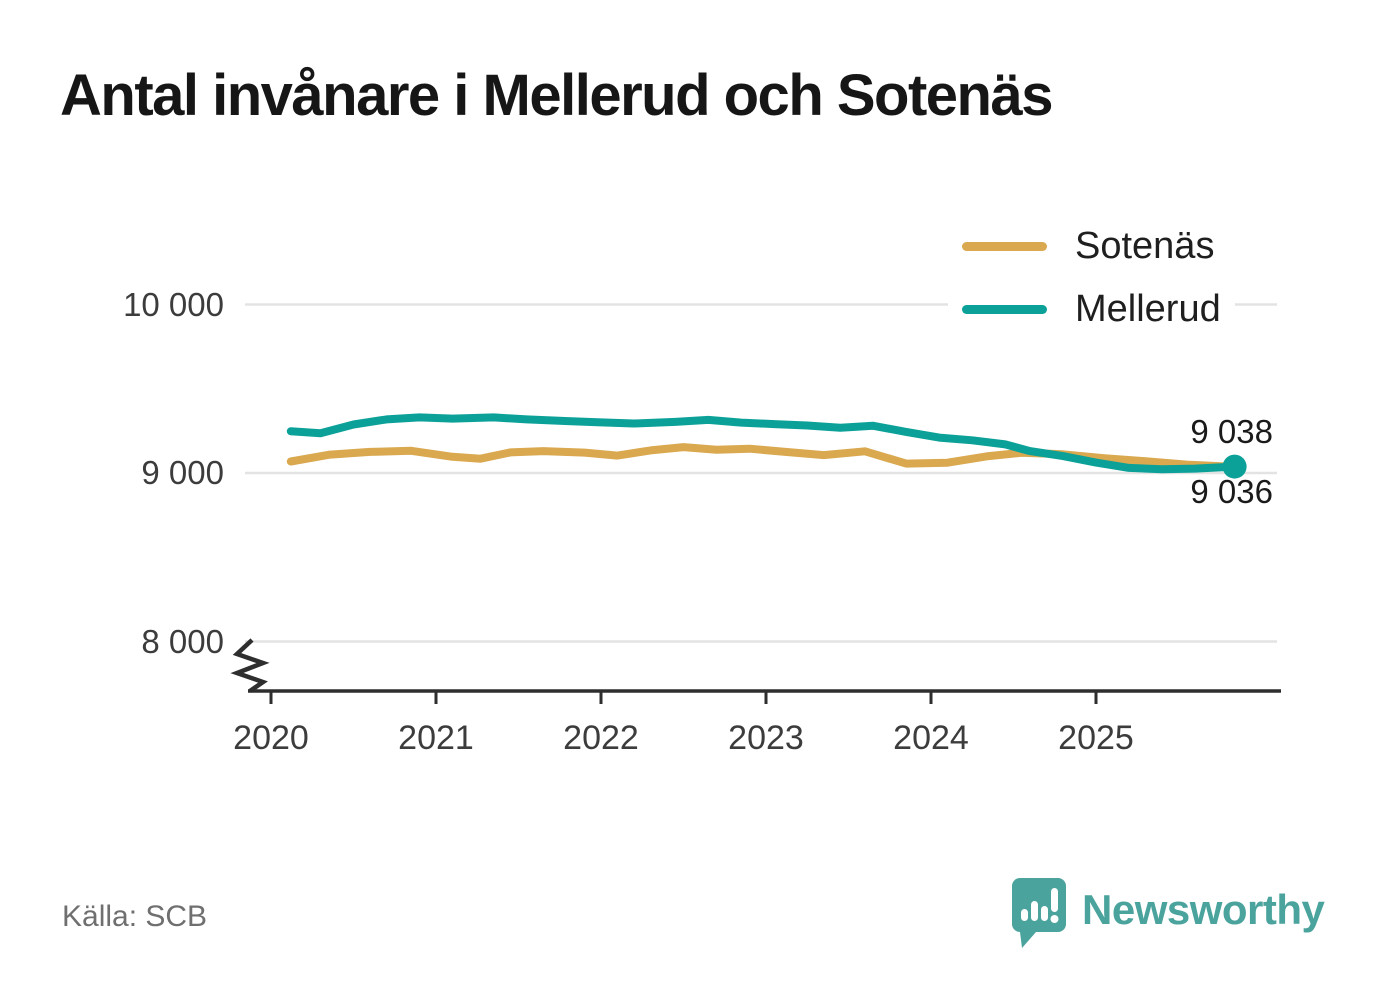 The image size is (1382, 999). Describe the element at coordinates (436, 738) in the screenshot. I see `x-tick-label: 2021` at that location.